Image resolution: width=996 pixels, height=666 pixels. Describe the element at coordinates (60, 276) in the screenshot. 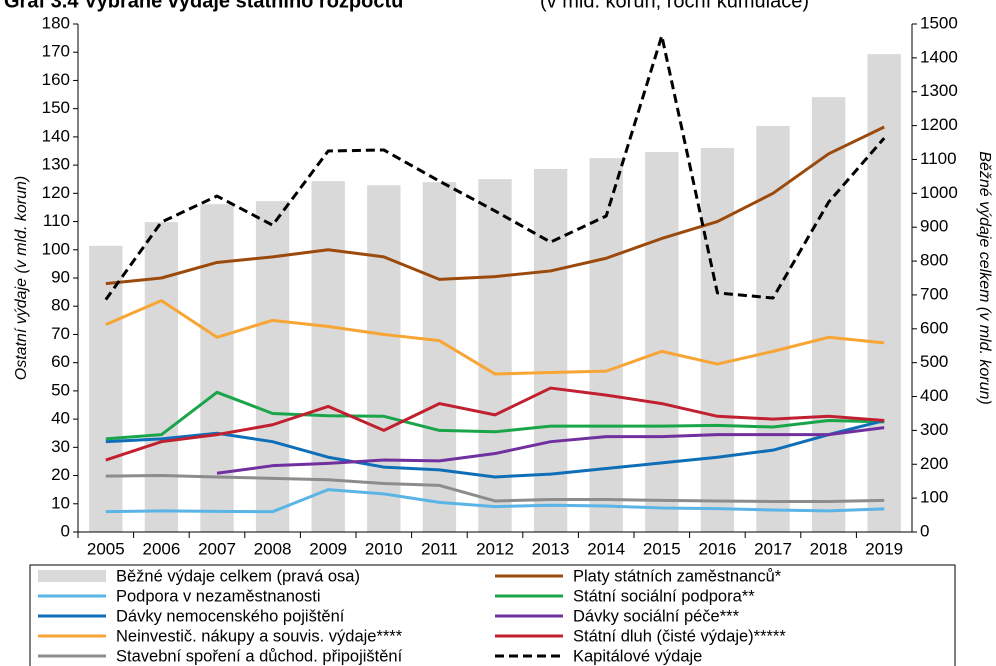

I see `y-tick-label: 90` at that location.